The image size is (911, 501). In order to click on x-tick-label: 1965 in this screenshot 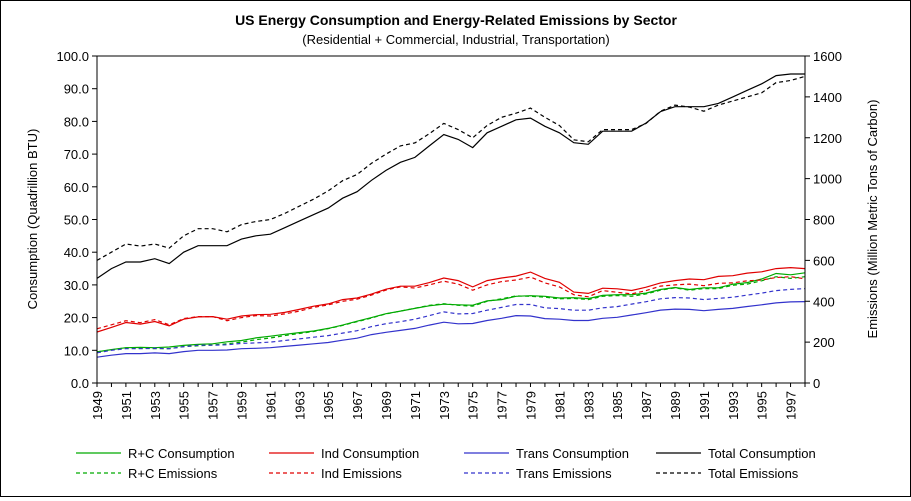, I will do `click(328, 405)`.